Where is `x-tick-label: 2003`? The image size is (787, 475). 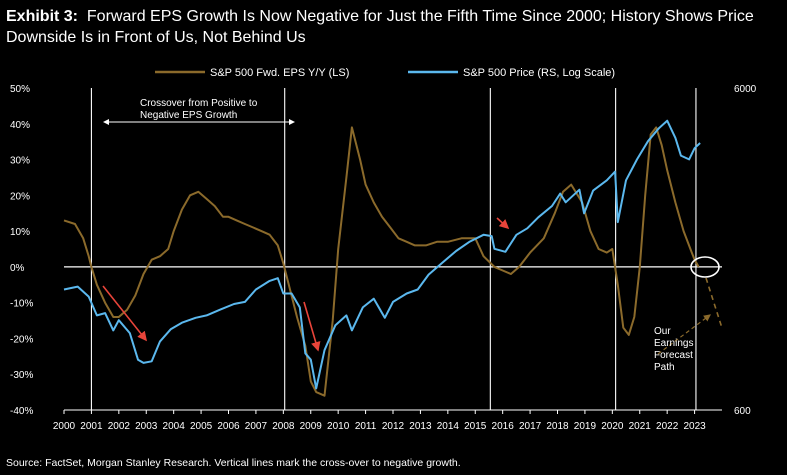
x-tick-label: 2003 is located at coordinates (146, 426).